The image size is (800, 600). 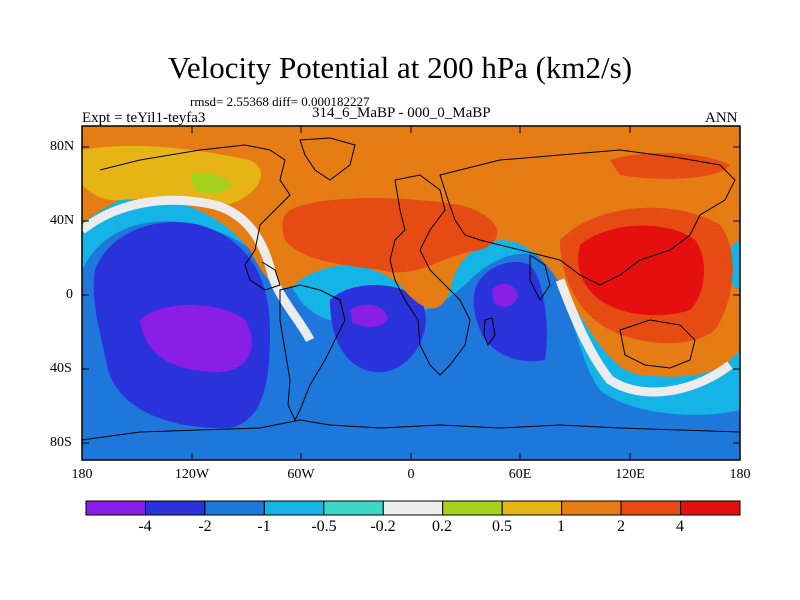 What do you see at coordinates (621, 526) in the screenshot?
I see `colorbar-label: 2` at bounding box center [621, 526].